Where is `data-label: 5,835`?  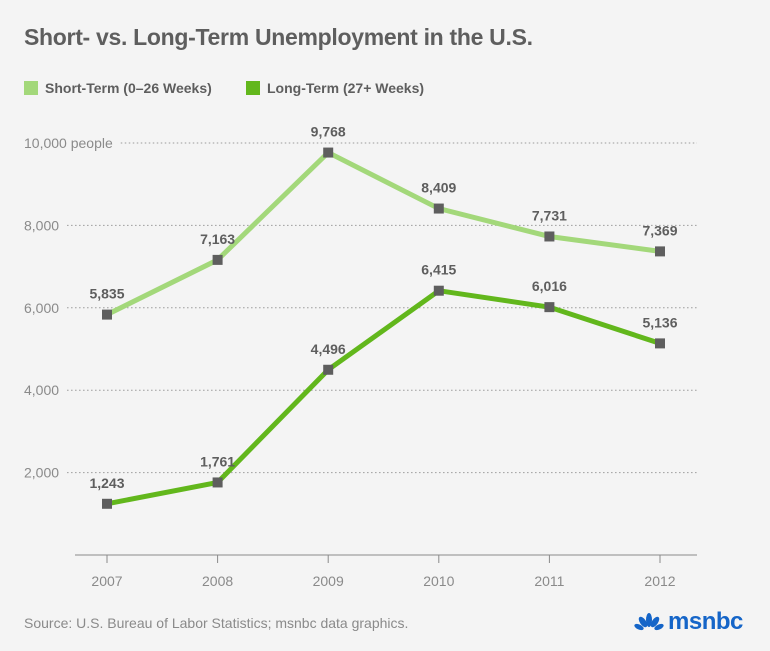 data-label: 5,835 is located at coordinates (106, 294).